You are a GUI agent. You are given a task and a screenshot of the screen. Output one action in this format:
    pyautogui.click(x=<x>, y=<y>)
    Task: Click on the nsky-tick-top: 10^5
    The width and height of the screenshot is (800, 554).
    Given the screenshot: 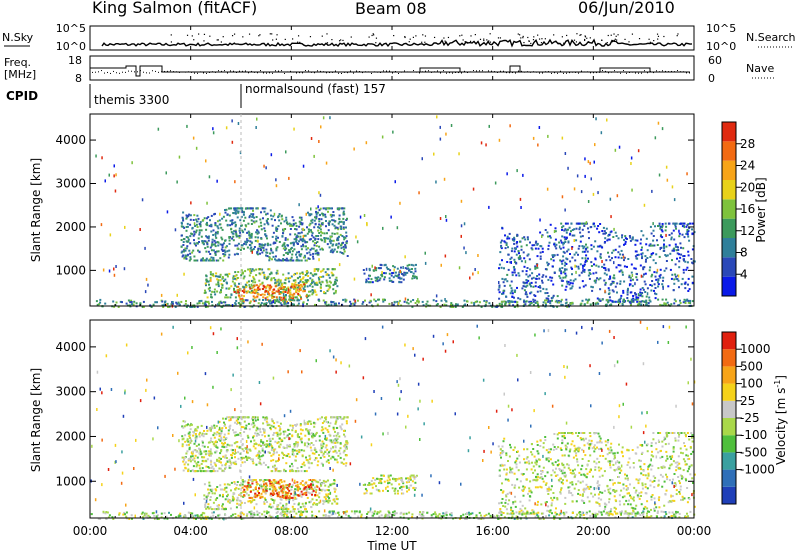 What is the action you would take?
    pyautogui.click(x=71, y=28)
    